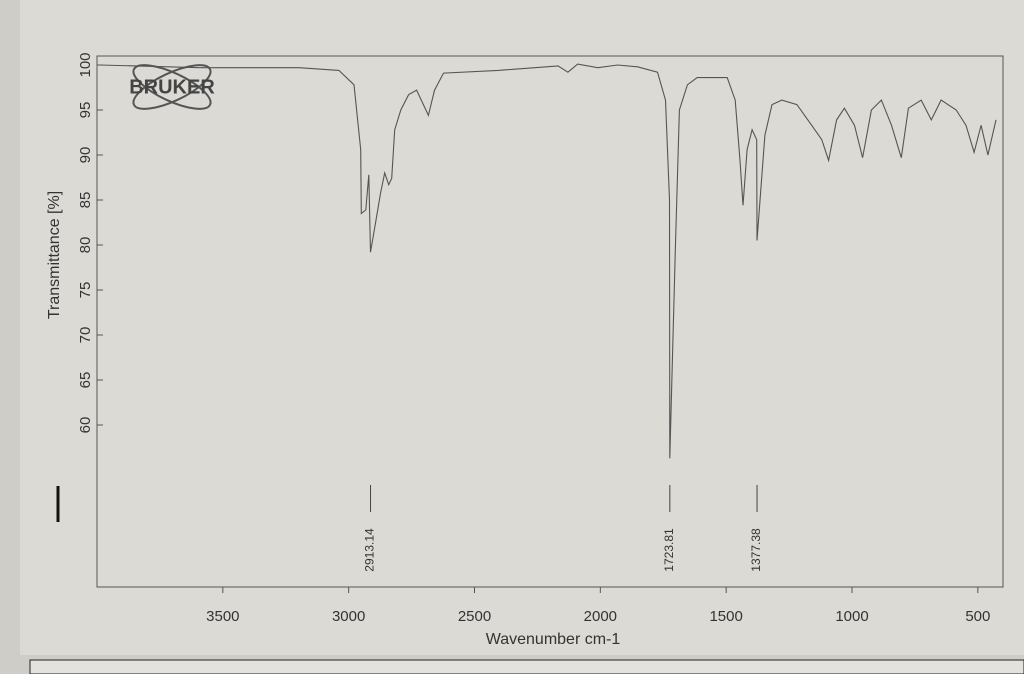 This screenshot has width=1024, height=674. What do you see at coordinates (600, 616) in the screenshot?
I see `x-tick-label: 2000` at bounding box center [600, 616].